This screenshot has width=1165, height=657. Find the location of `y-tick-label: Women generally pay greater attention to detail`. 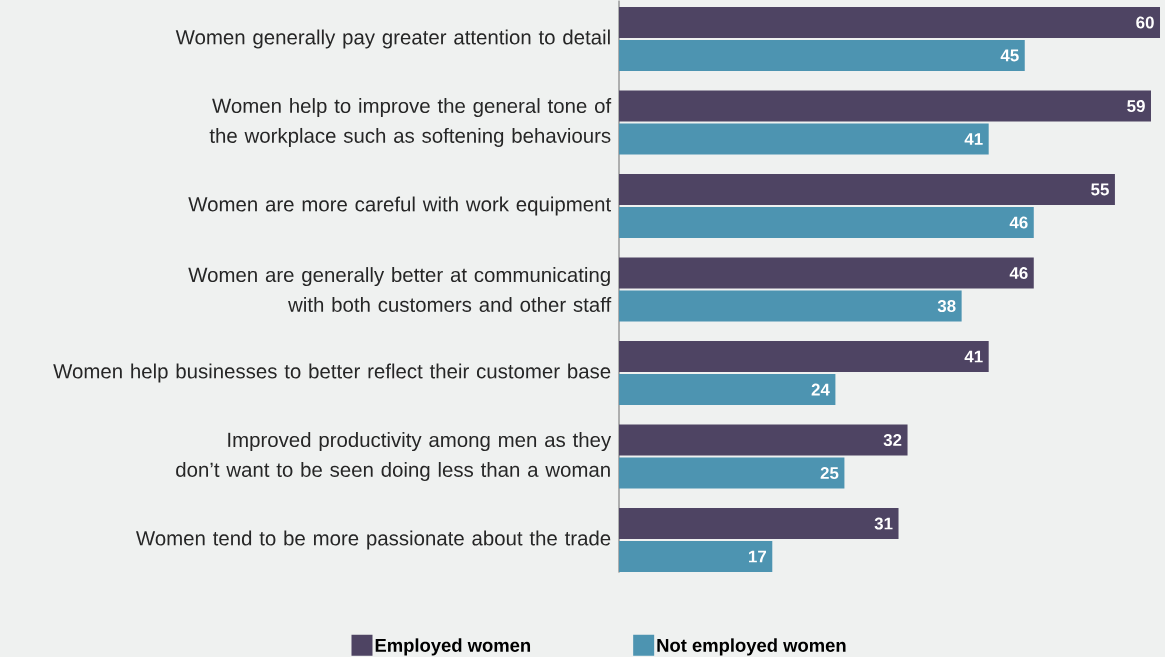

y-tick-label: Women generally pay greater attention to detail is located at coordinates (392, 39).